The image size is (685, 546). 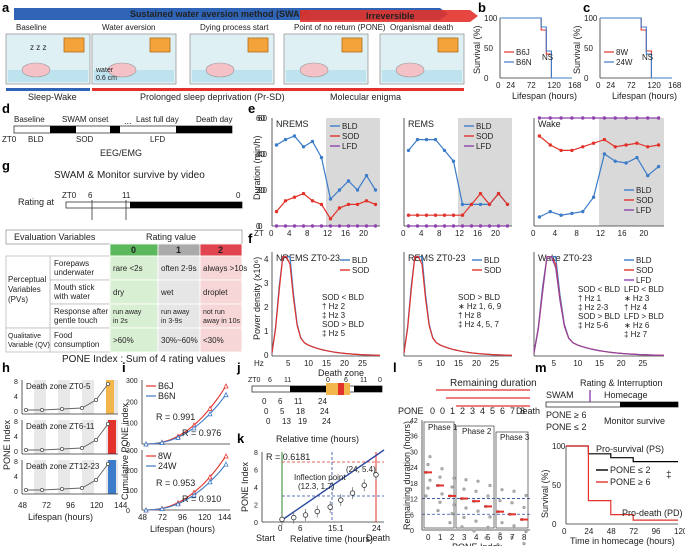 I want to click on g-row-var-1: Mouth stick, so click(x=74, y=287).